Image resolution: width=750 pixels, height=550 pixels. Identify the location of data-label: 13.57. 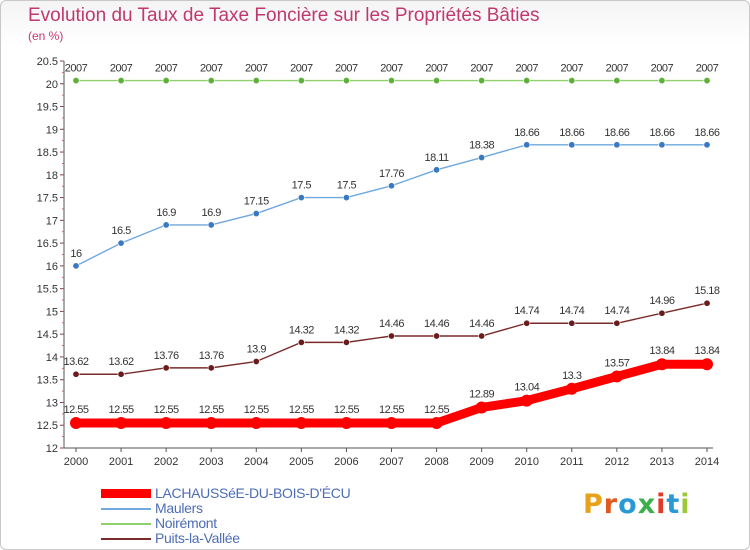
(616, 364).